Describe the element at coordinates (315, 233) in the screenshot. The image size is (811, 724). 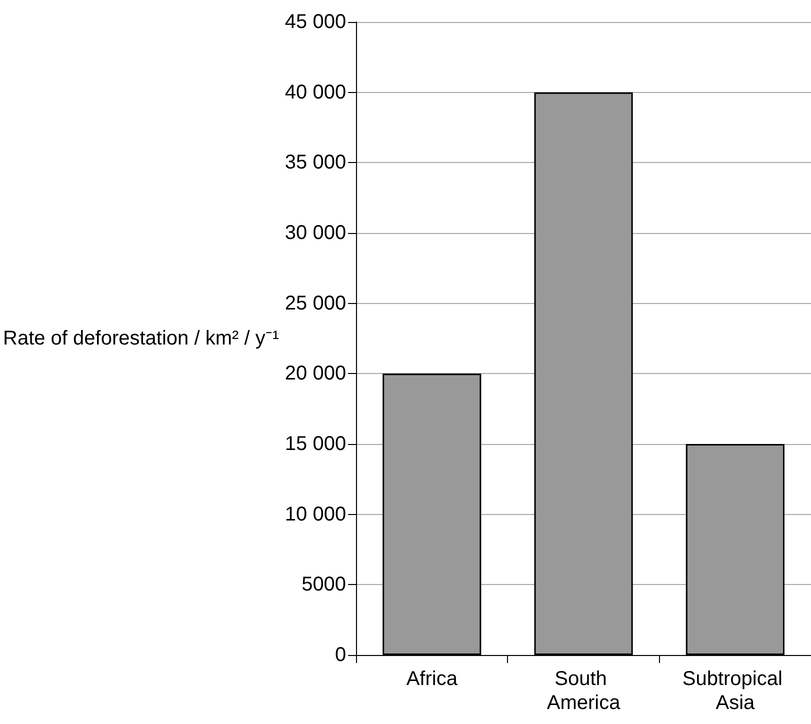
I see `y-tick-label: 30 000` at that location.